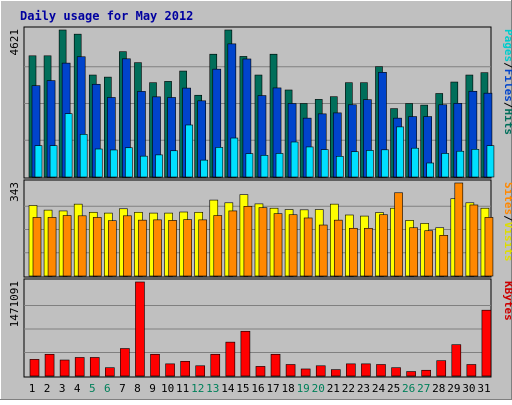 The width and height of the screenshot is (512, 405). What do you see at coordinates (47, 388) in the screenshot?
I see `day-label-2: 2` at bounding box center [47, 388].